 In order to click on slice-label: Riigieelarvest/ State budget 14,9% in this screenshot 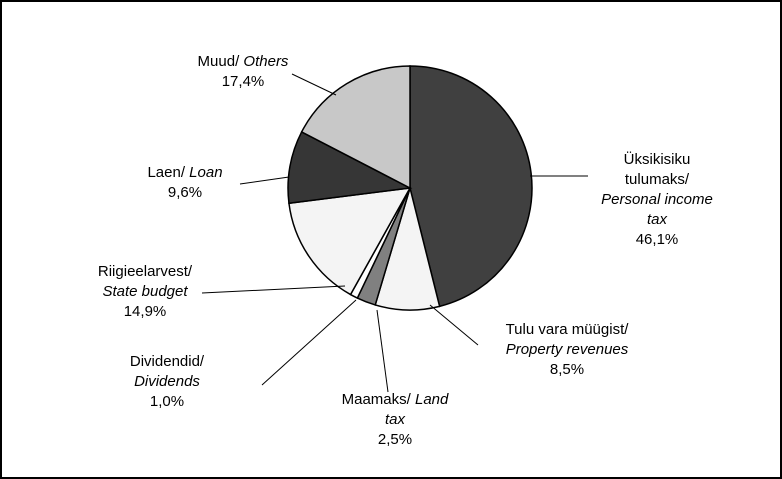, I will do `click(145, 292)`.